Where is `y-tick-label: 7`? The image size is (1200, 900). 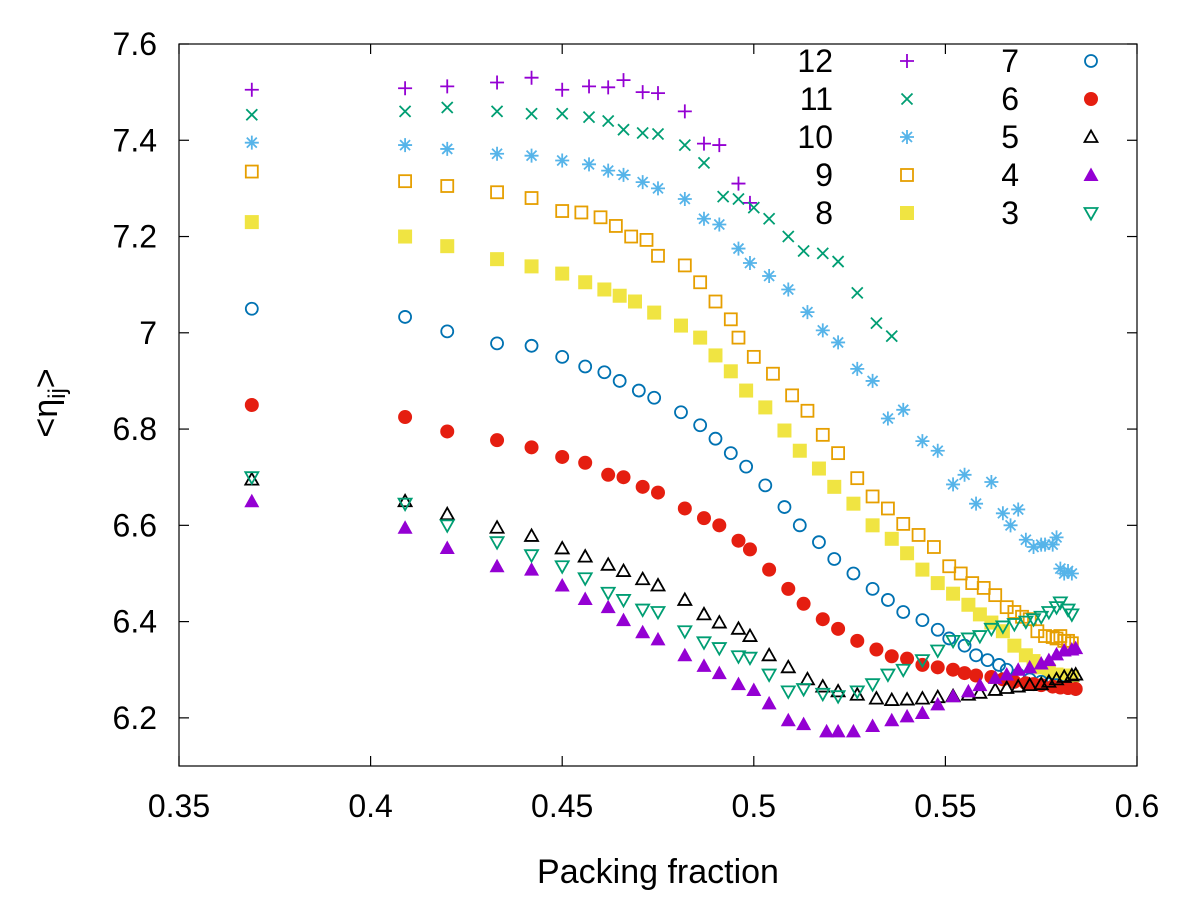
y-tick-label: 7 is located at coordinates (148, 333).